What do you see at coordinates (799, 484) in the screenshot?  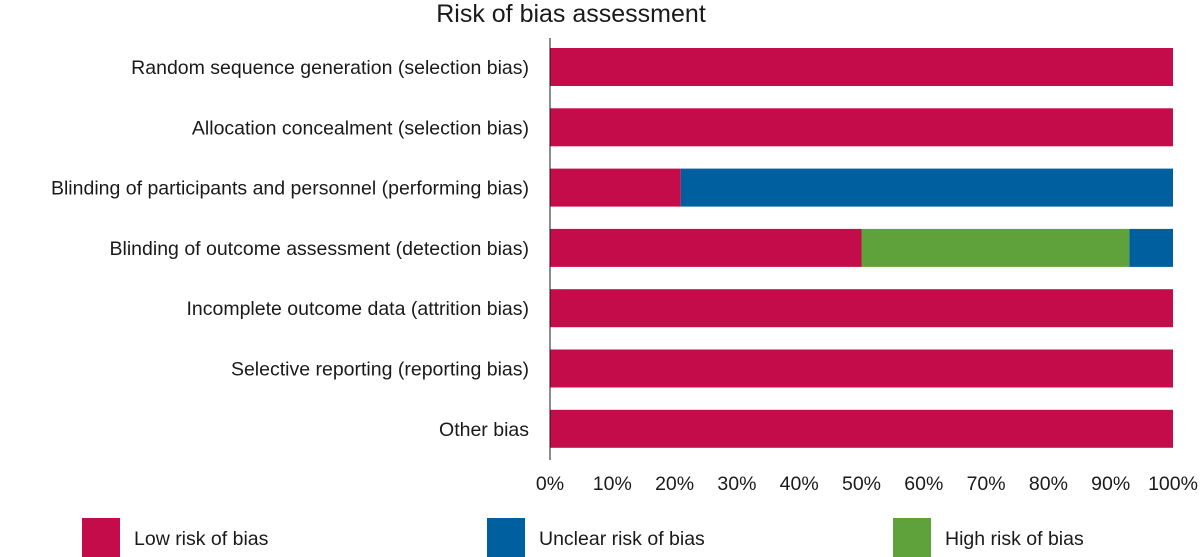 I see `x-tick-label: 40%` at bounding box center [799, 484].